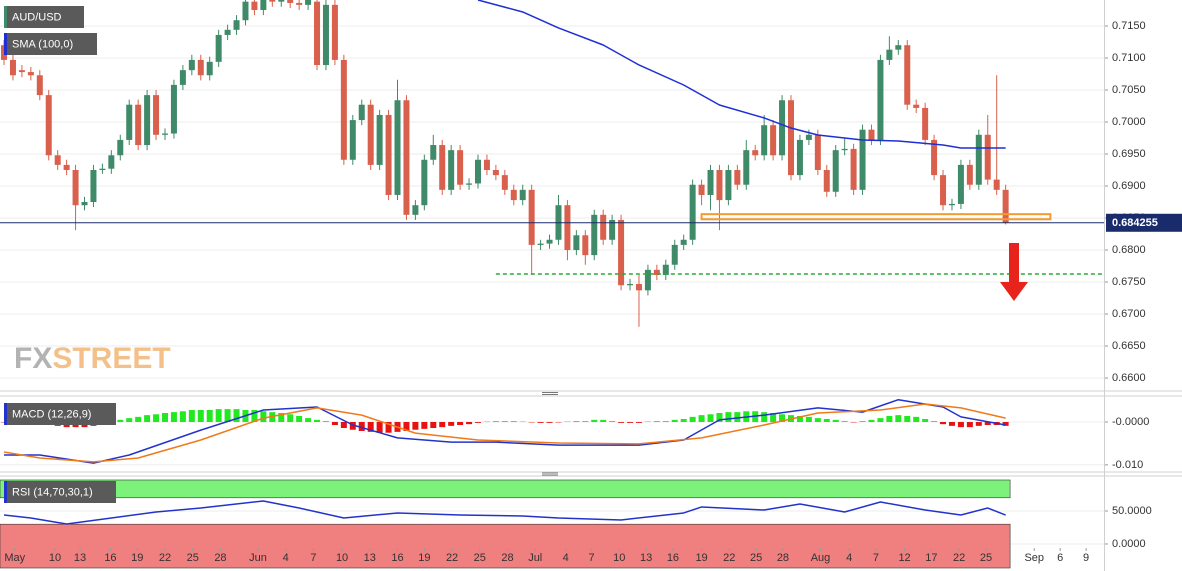 The height and width of the screenshot is (571, 1182). What do you see at coordinates (313, 558) in the screenshot?
I see `x-tick-label: 7` at bounding box center [313, 558].